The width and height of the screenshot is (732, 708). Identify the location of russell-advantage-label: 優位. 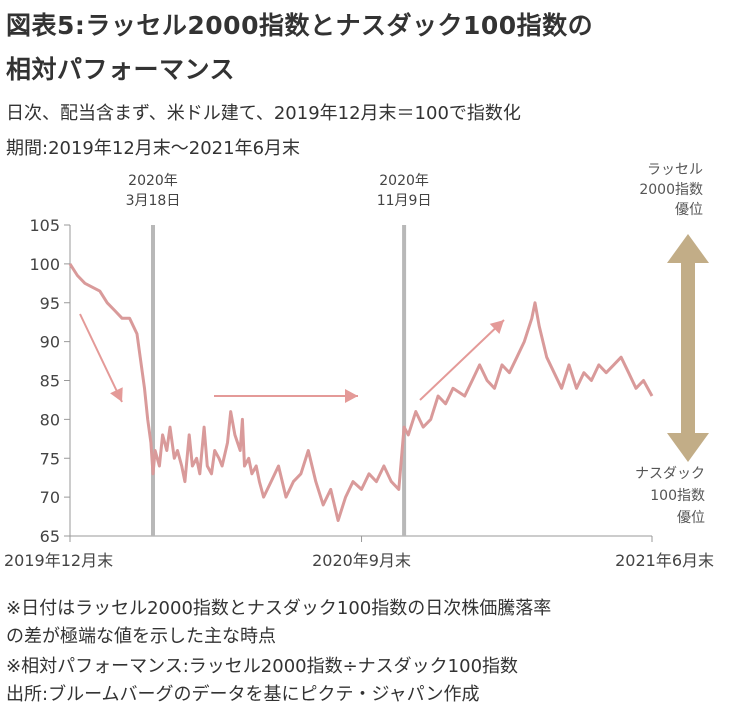
(689, 210).